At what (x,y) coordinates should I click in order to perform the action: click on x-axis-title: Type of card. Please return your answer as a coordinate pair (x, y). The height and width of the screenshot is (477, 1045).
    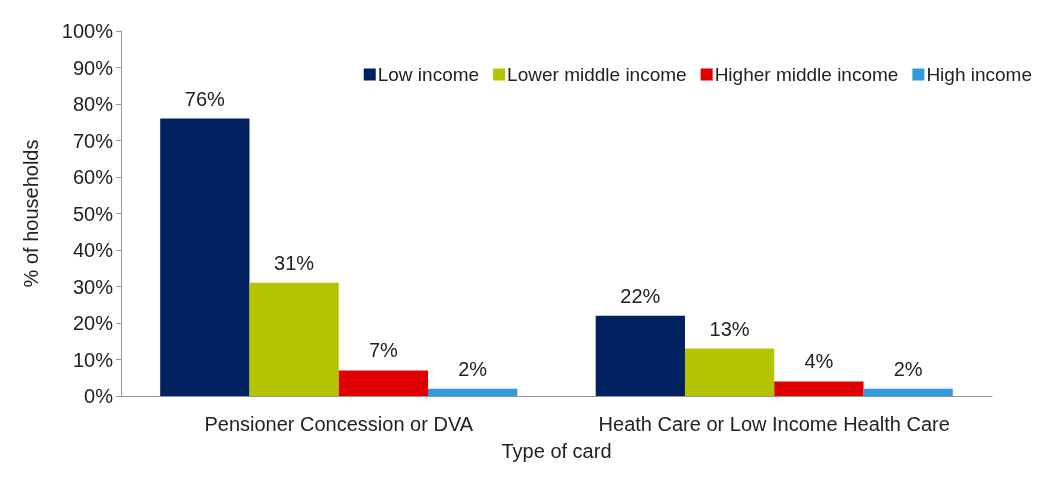
    Looking at the image, I should click on (556, 451).